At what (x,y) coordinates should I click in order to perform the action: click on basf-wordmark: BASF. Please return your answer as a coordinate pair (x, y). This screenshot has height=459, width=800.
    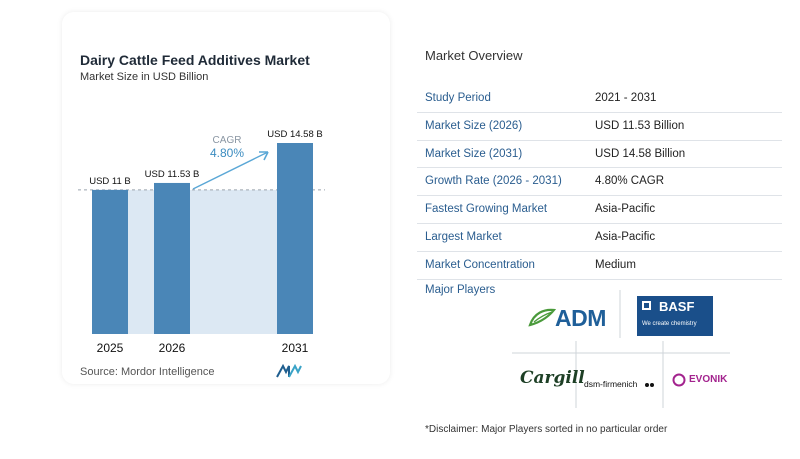
    Looking at the image, I should click on (677, 306).